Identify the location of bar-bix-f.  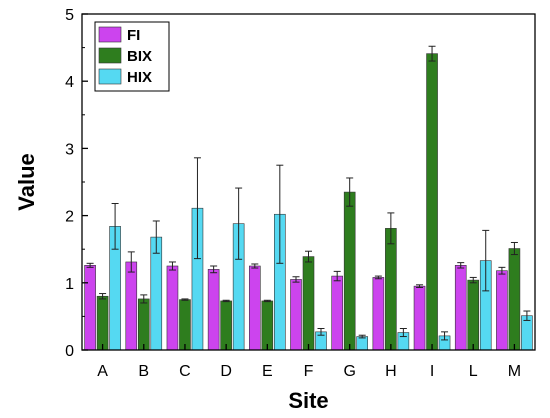
(308, 303).